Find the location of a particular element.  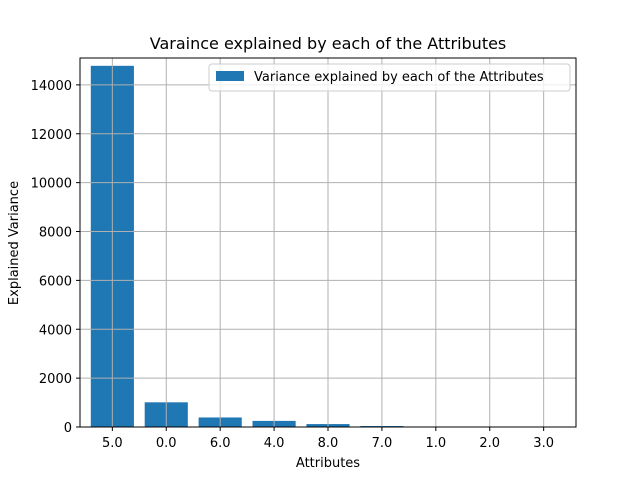

x-tick-label: 6.0 is located at coordinates (220, 443).